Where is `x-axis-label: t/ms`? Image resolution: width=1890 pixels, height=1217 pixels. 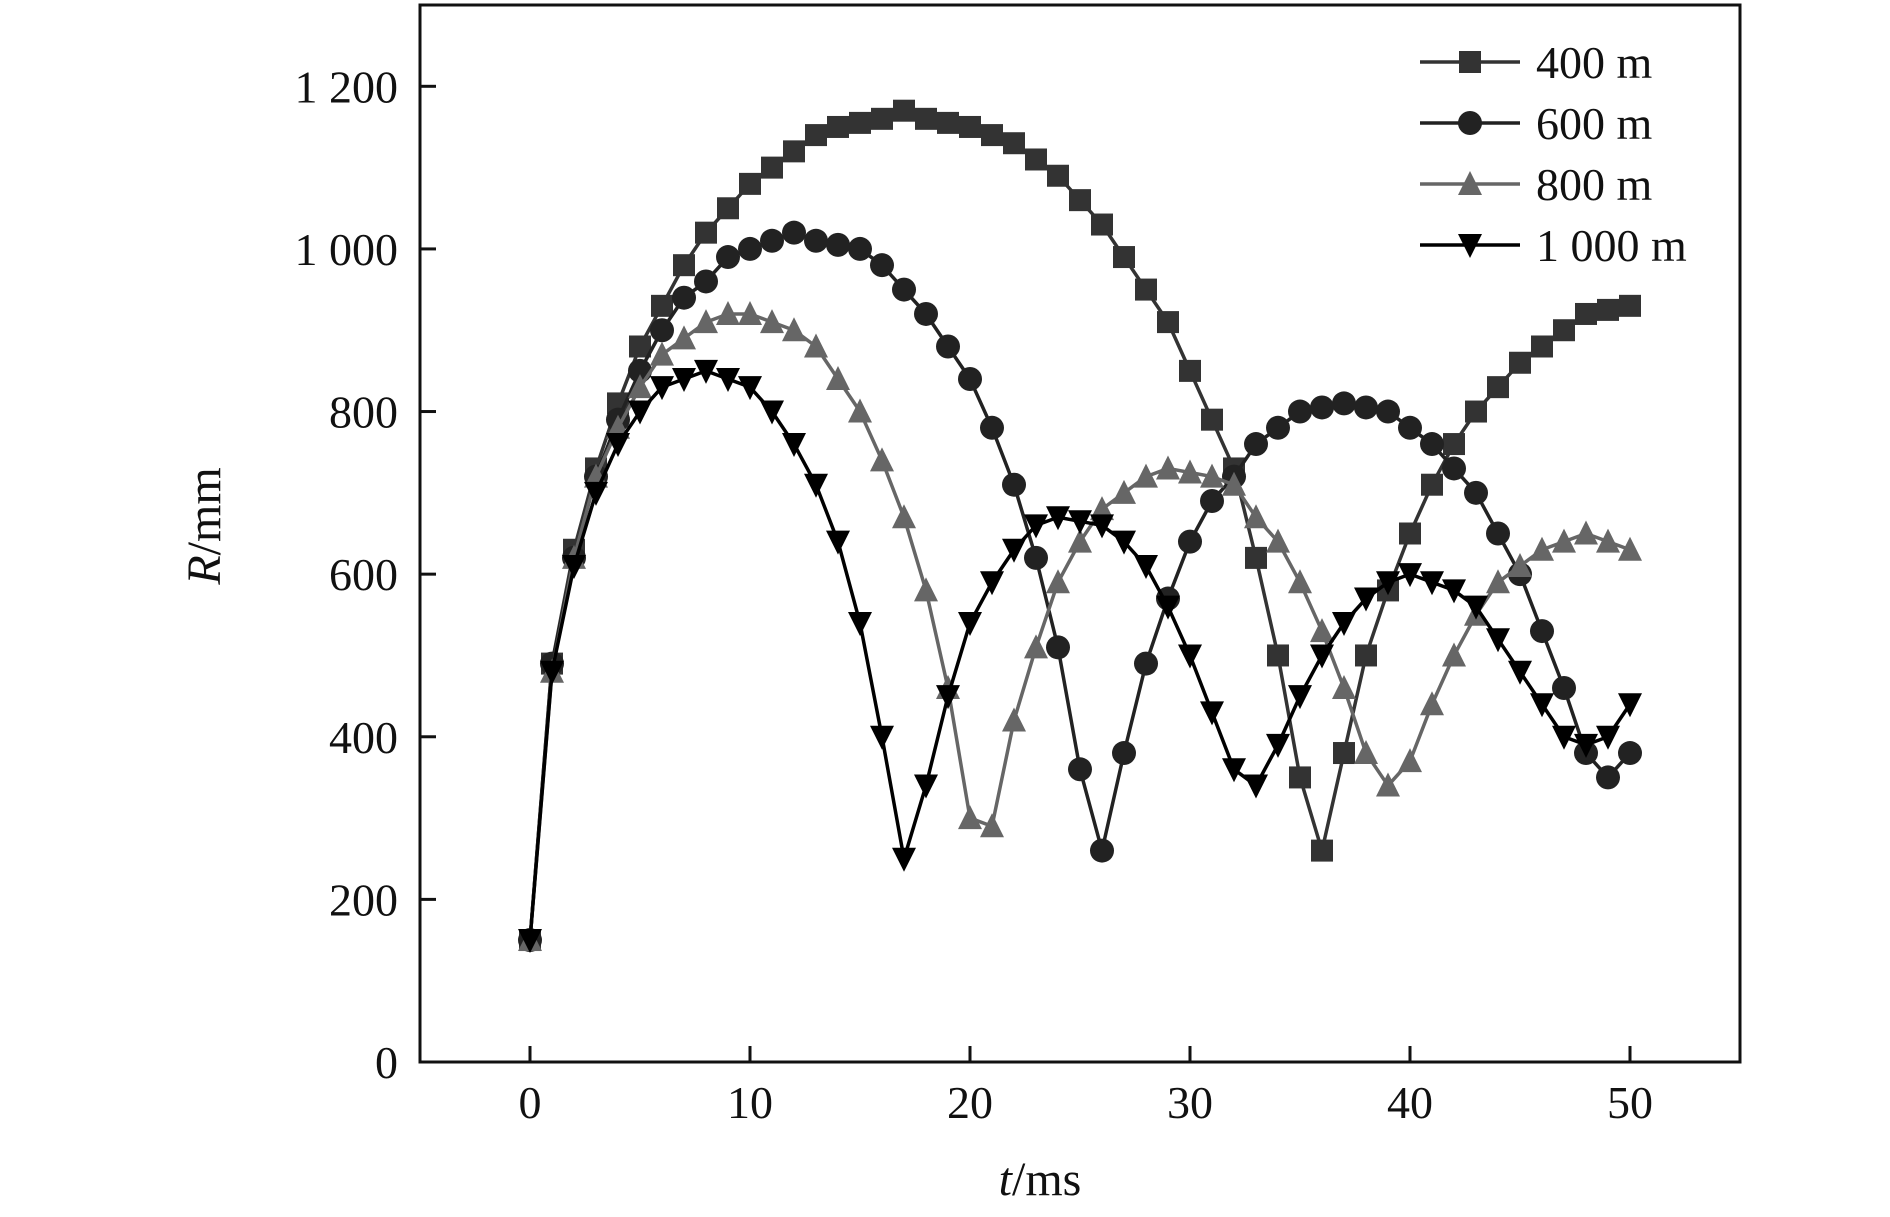
x-axis-label: t/ms is located at coordinates (1040, 1179).